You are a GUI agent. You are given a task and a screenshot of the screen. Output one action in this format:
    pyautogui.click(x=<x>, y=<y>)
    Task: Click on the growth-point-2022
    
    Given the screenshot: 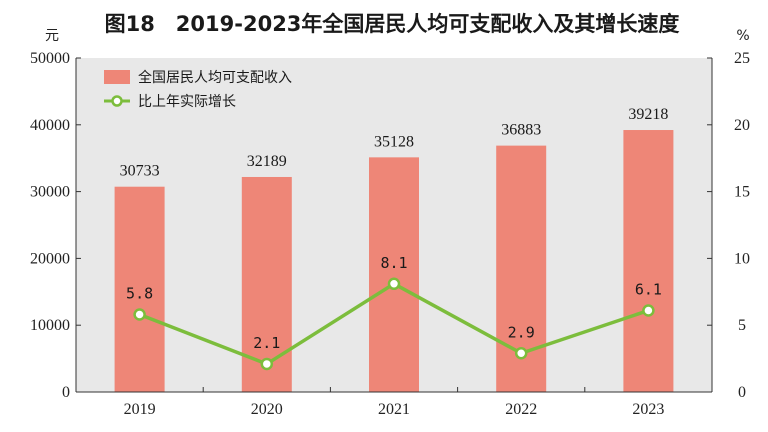 What is the action you would take?
    pyautogui.click(x=521, y=353)
    